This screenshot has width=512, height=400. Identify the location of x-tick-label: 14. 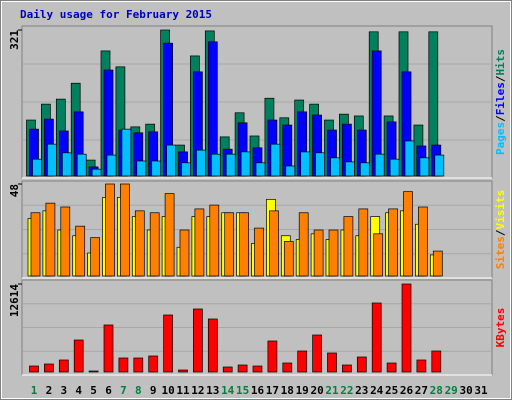
(228, 390).